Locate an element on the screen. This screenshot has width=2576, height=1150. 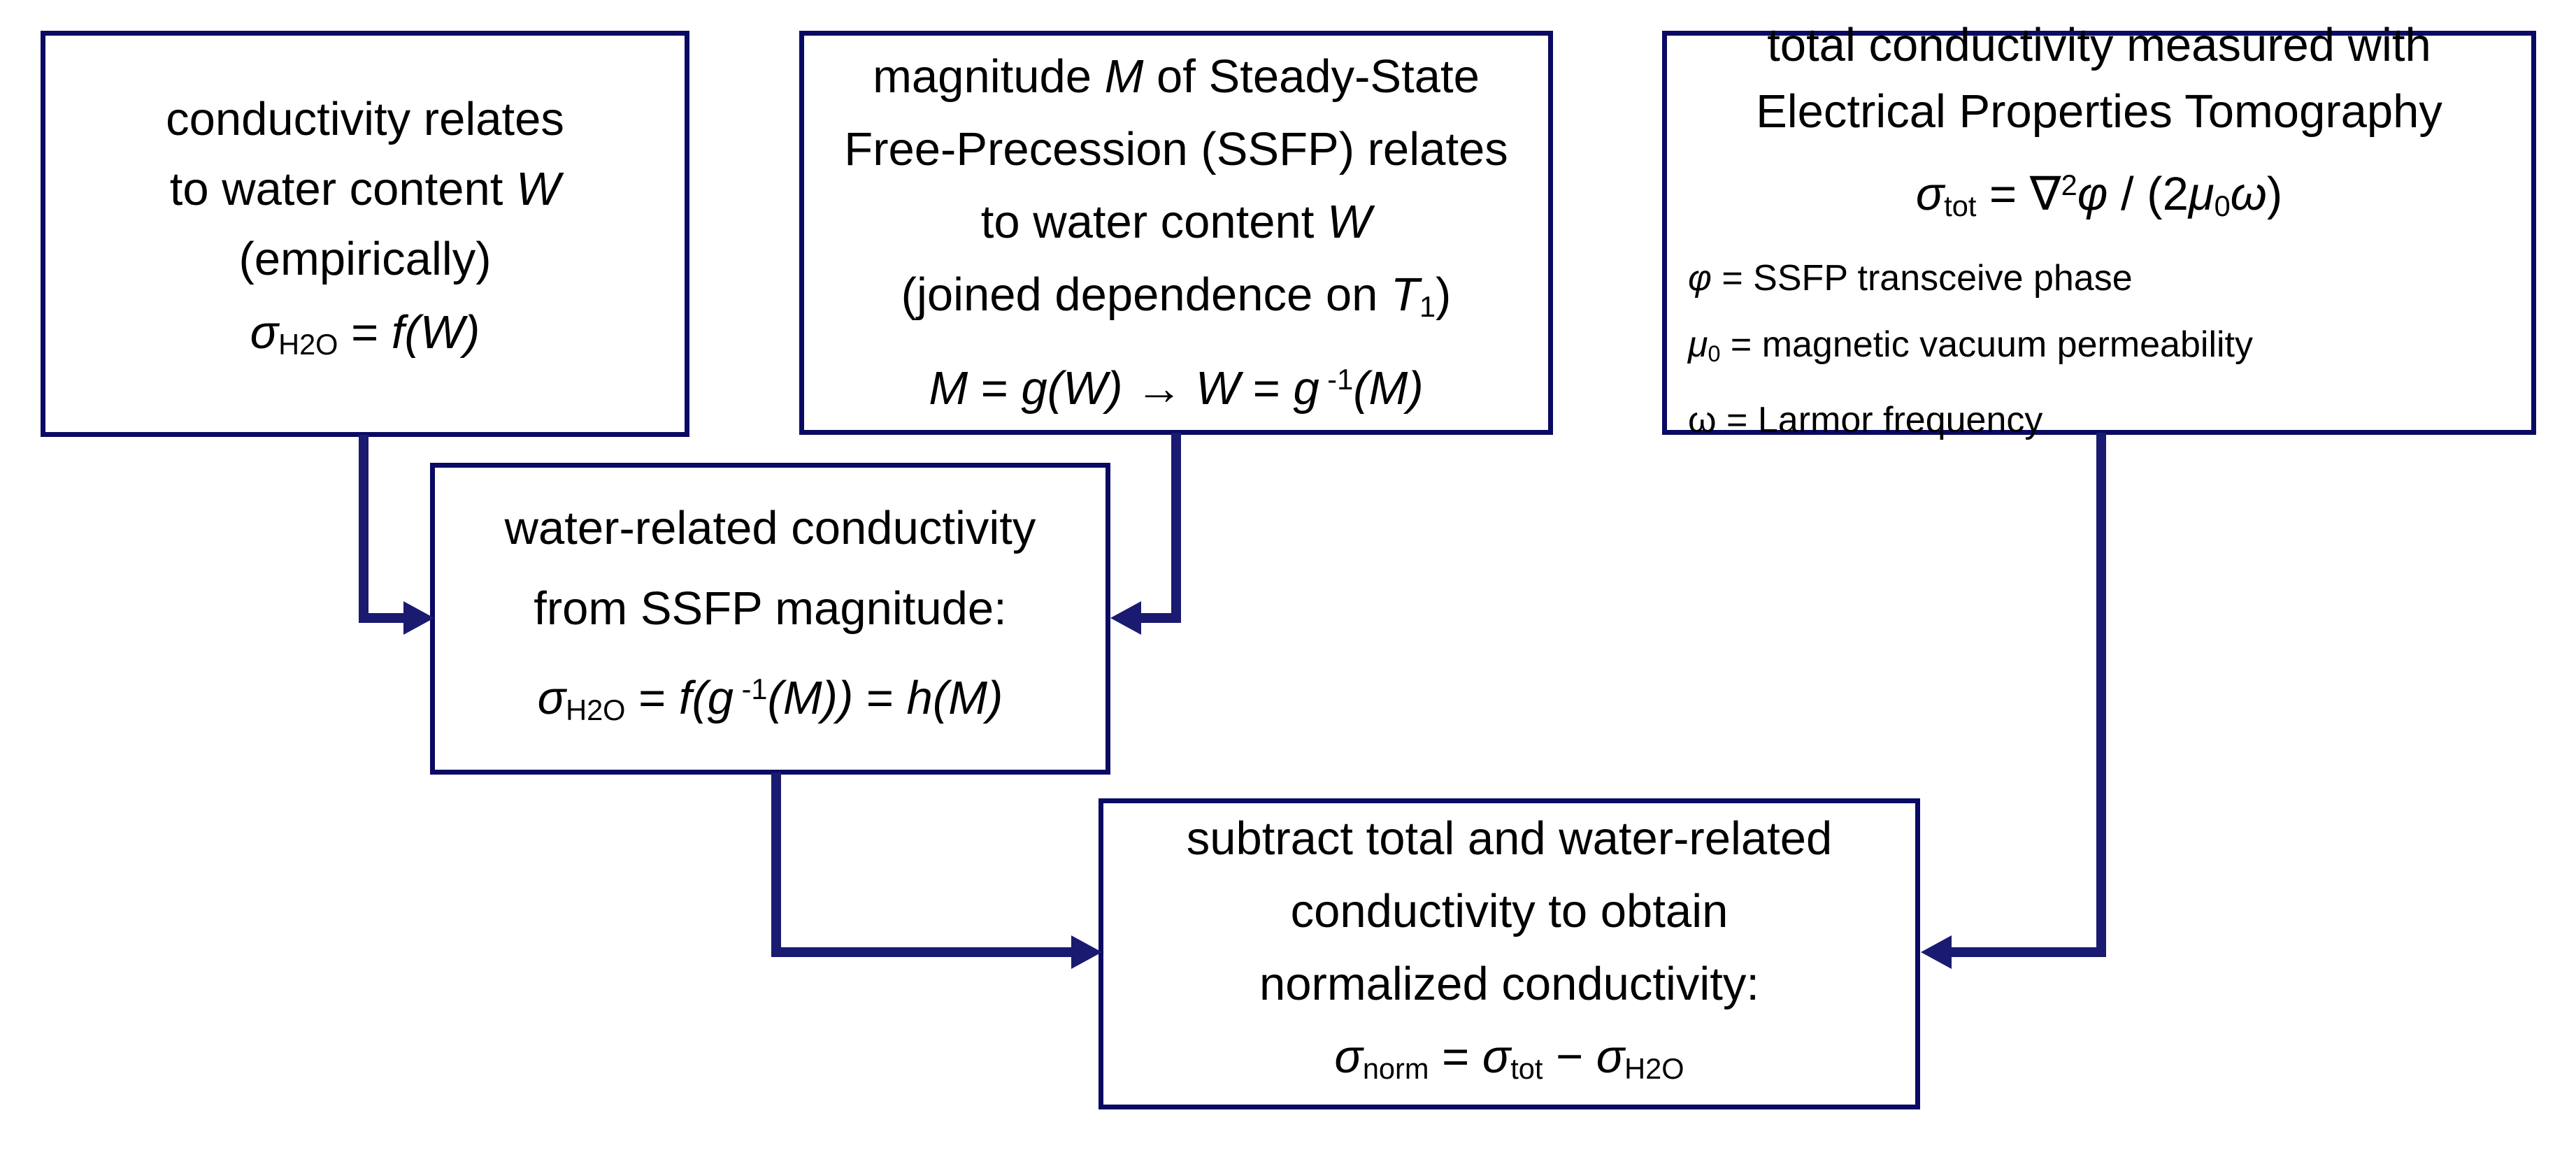
text-line: (joined dependence on T1) is located at coordinates (1176, 301).